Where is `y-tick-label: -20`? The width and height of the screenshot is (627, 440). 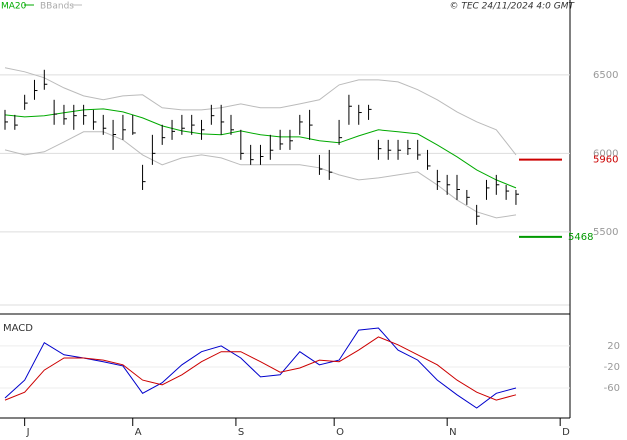
y-tick-label: -20 is located at coordinates (612, 367).